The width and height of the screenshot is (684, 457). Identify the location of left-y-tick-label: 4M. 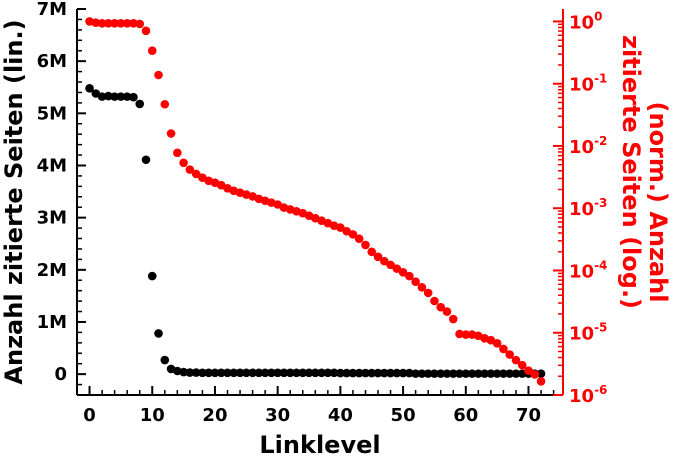
(52, 165).